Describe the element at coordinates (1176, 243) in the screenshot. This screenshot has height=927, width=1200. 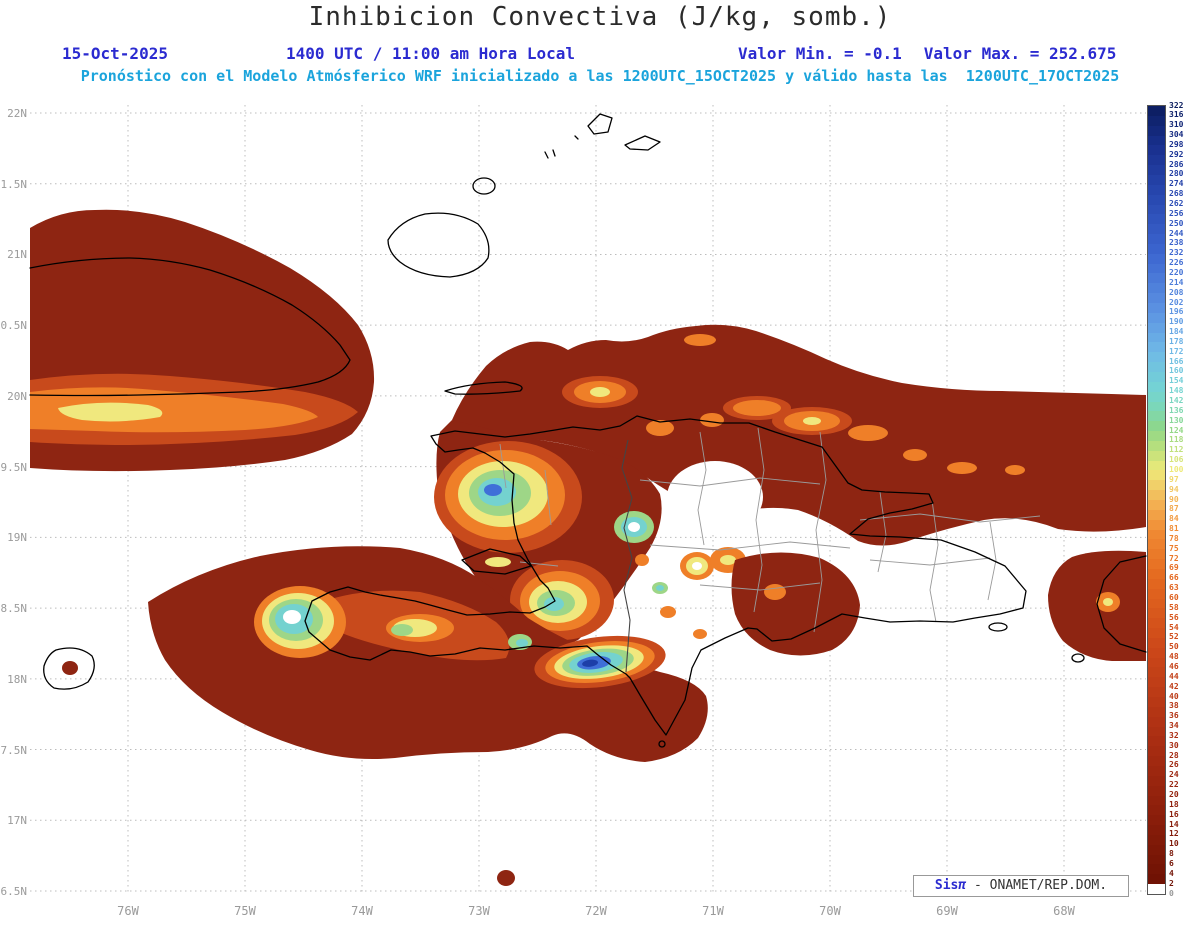
I see `colorbar-tick-label: 238` at that location.